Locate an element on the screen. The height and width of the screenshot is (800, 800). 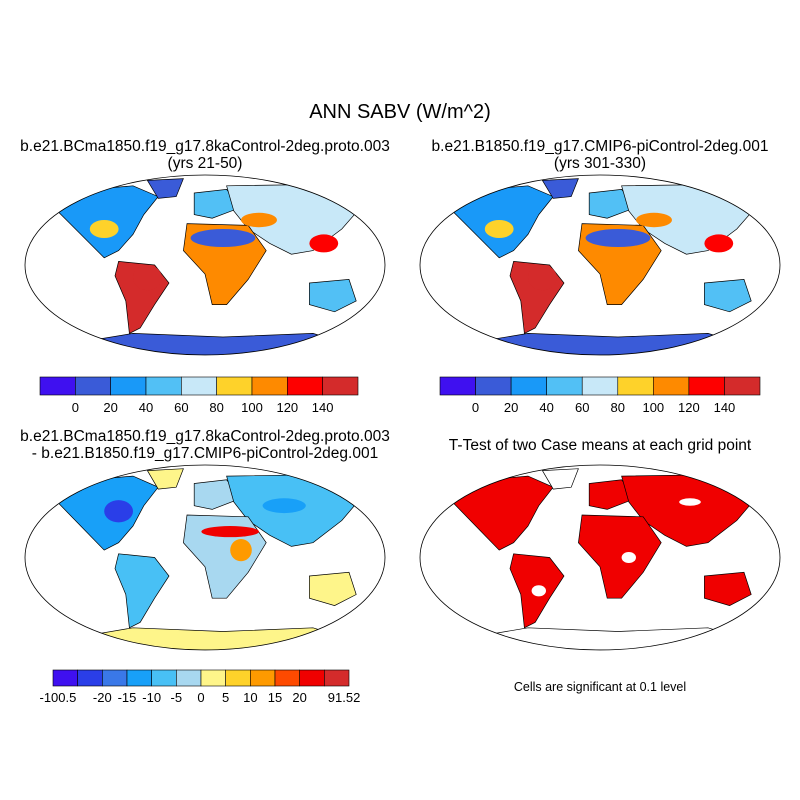
colorbar-tick-label: 91.52 is located at coordinates (344, 697).